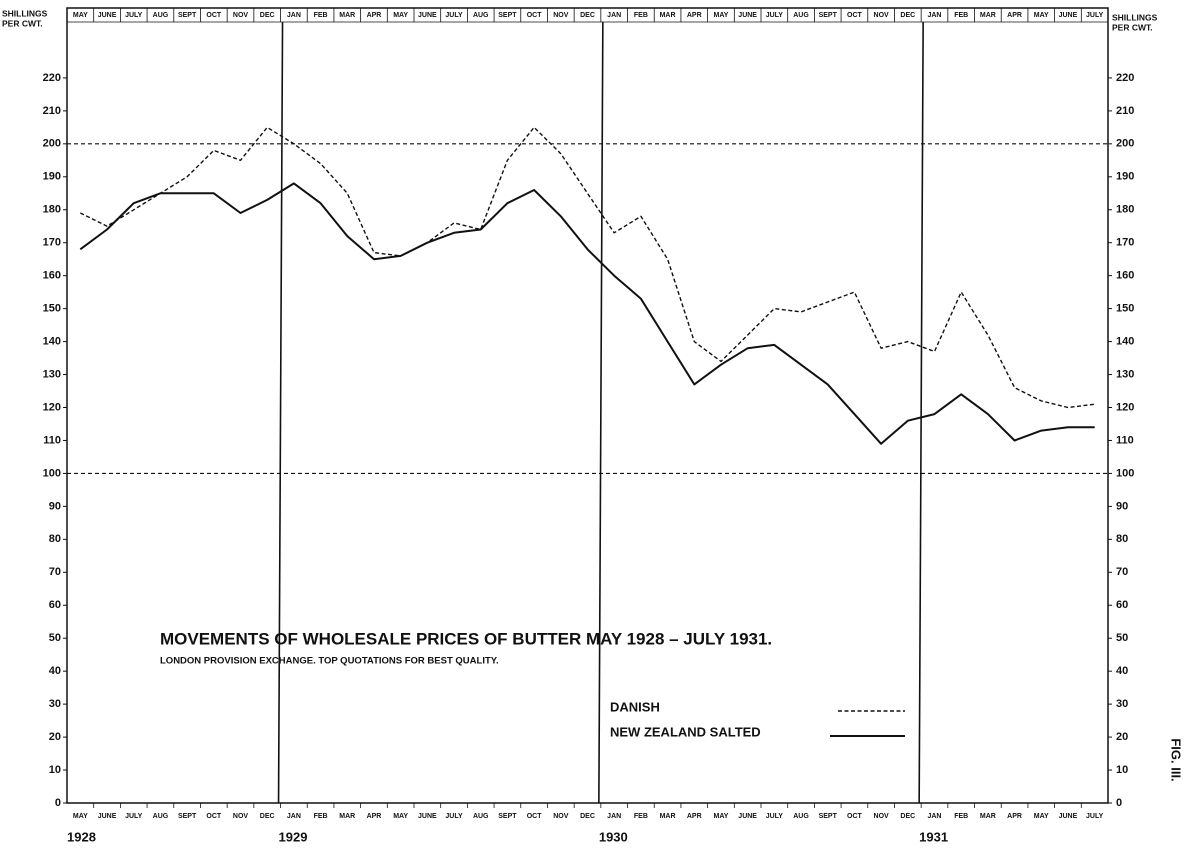 This screenshot has height=848, width=1187. I want to click on y-tick-label: 190, so click(52, 177).